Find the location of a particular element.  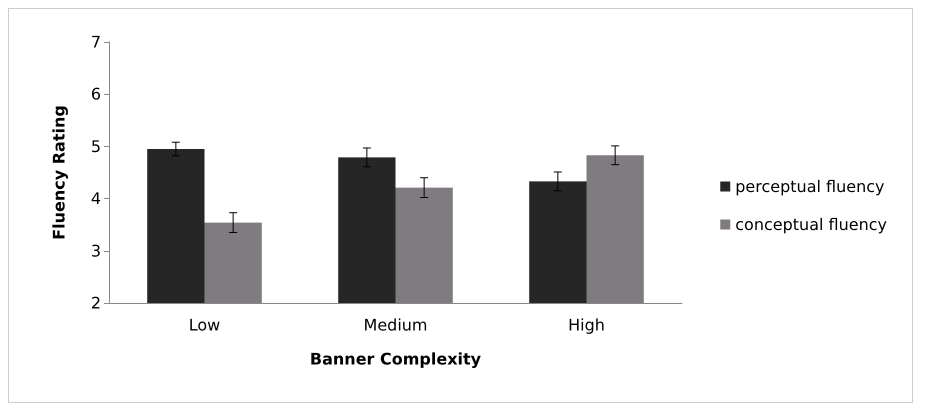

legend-label: perceptual fluency is located at coordinates (810, 186).